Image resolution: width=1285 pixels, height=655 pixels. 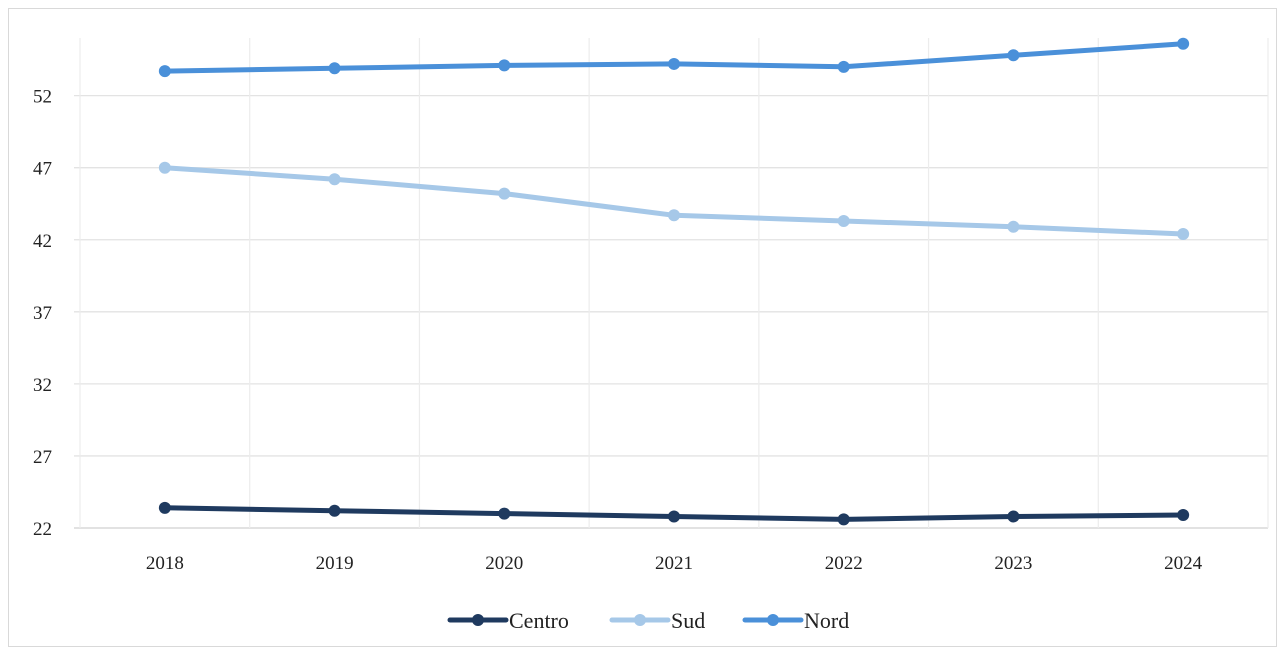 I want to click on series-sud, so click(x=674, y=200).